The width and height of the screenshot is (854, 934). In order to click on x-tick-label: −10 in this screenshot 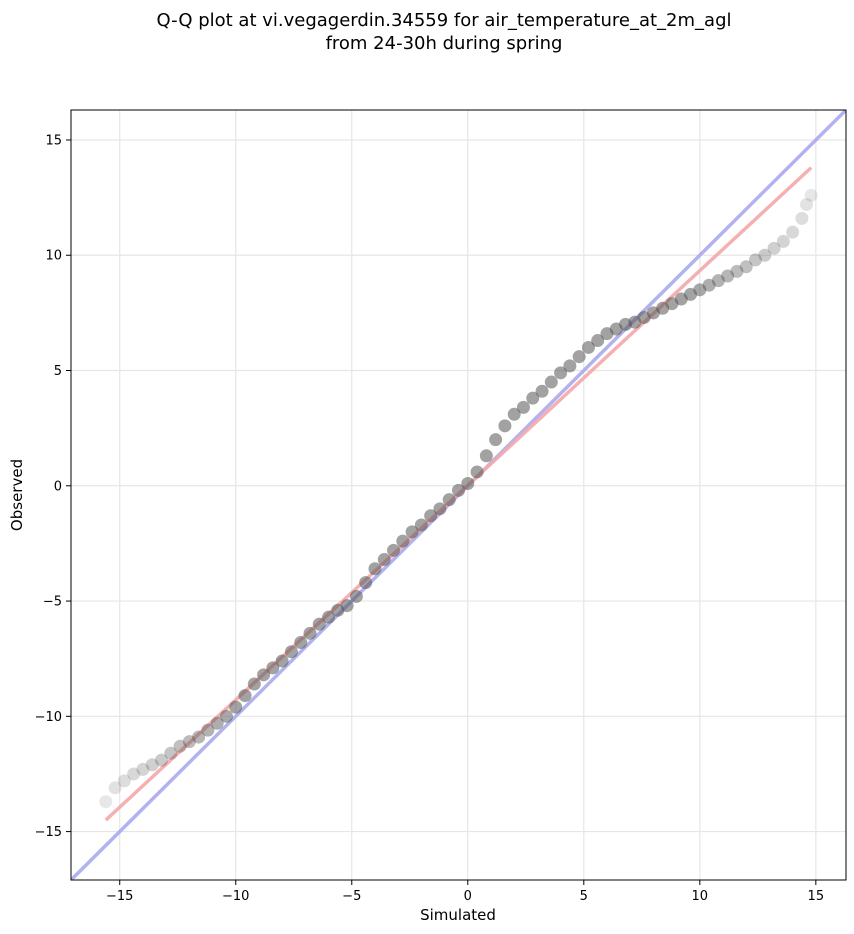, I will do `click(235, 896)`.